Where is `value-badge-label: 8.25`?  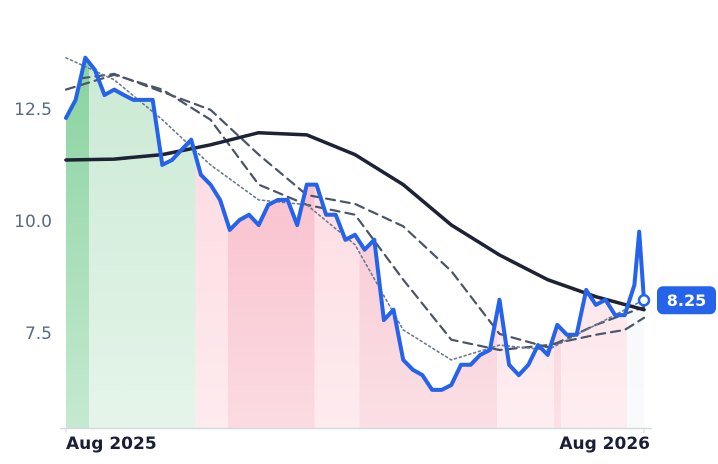
value-badge-label: 8.25 is located at coordinates (686, 300).